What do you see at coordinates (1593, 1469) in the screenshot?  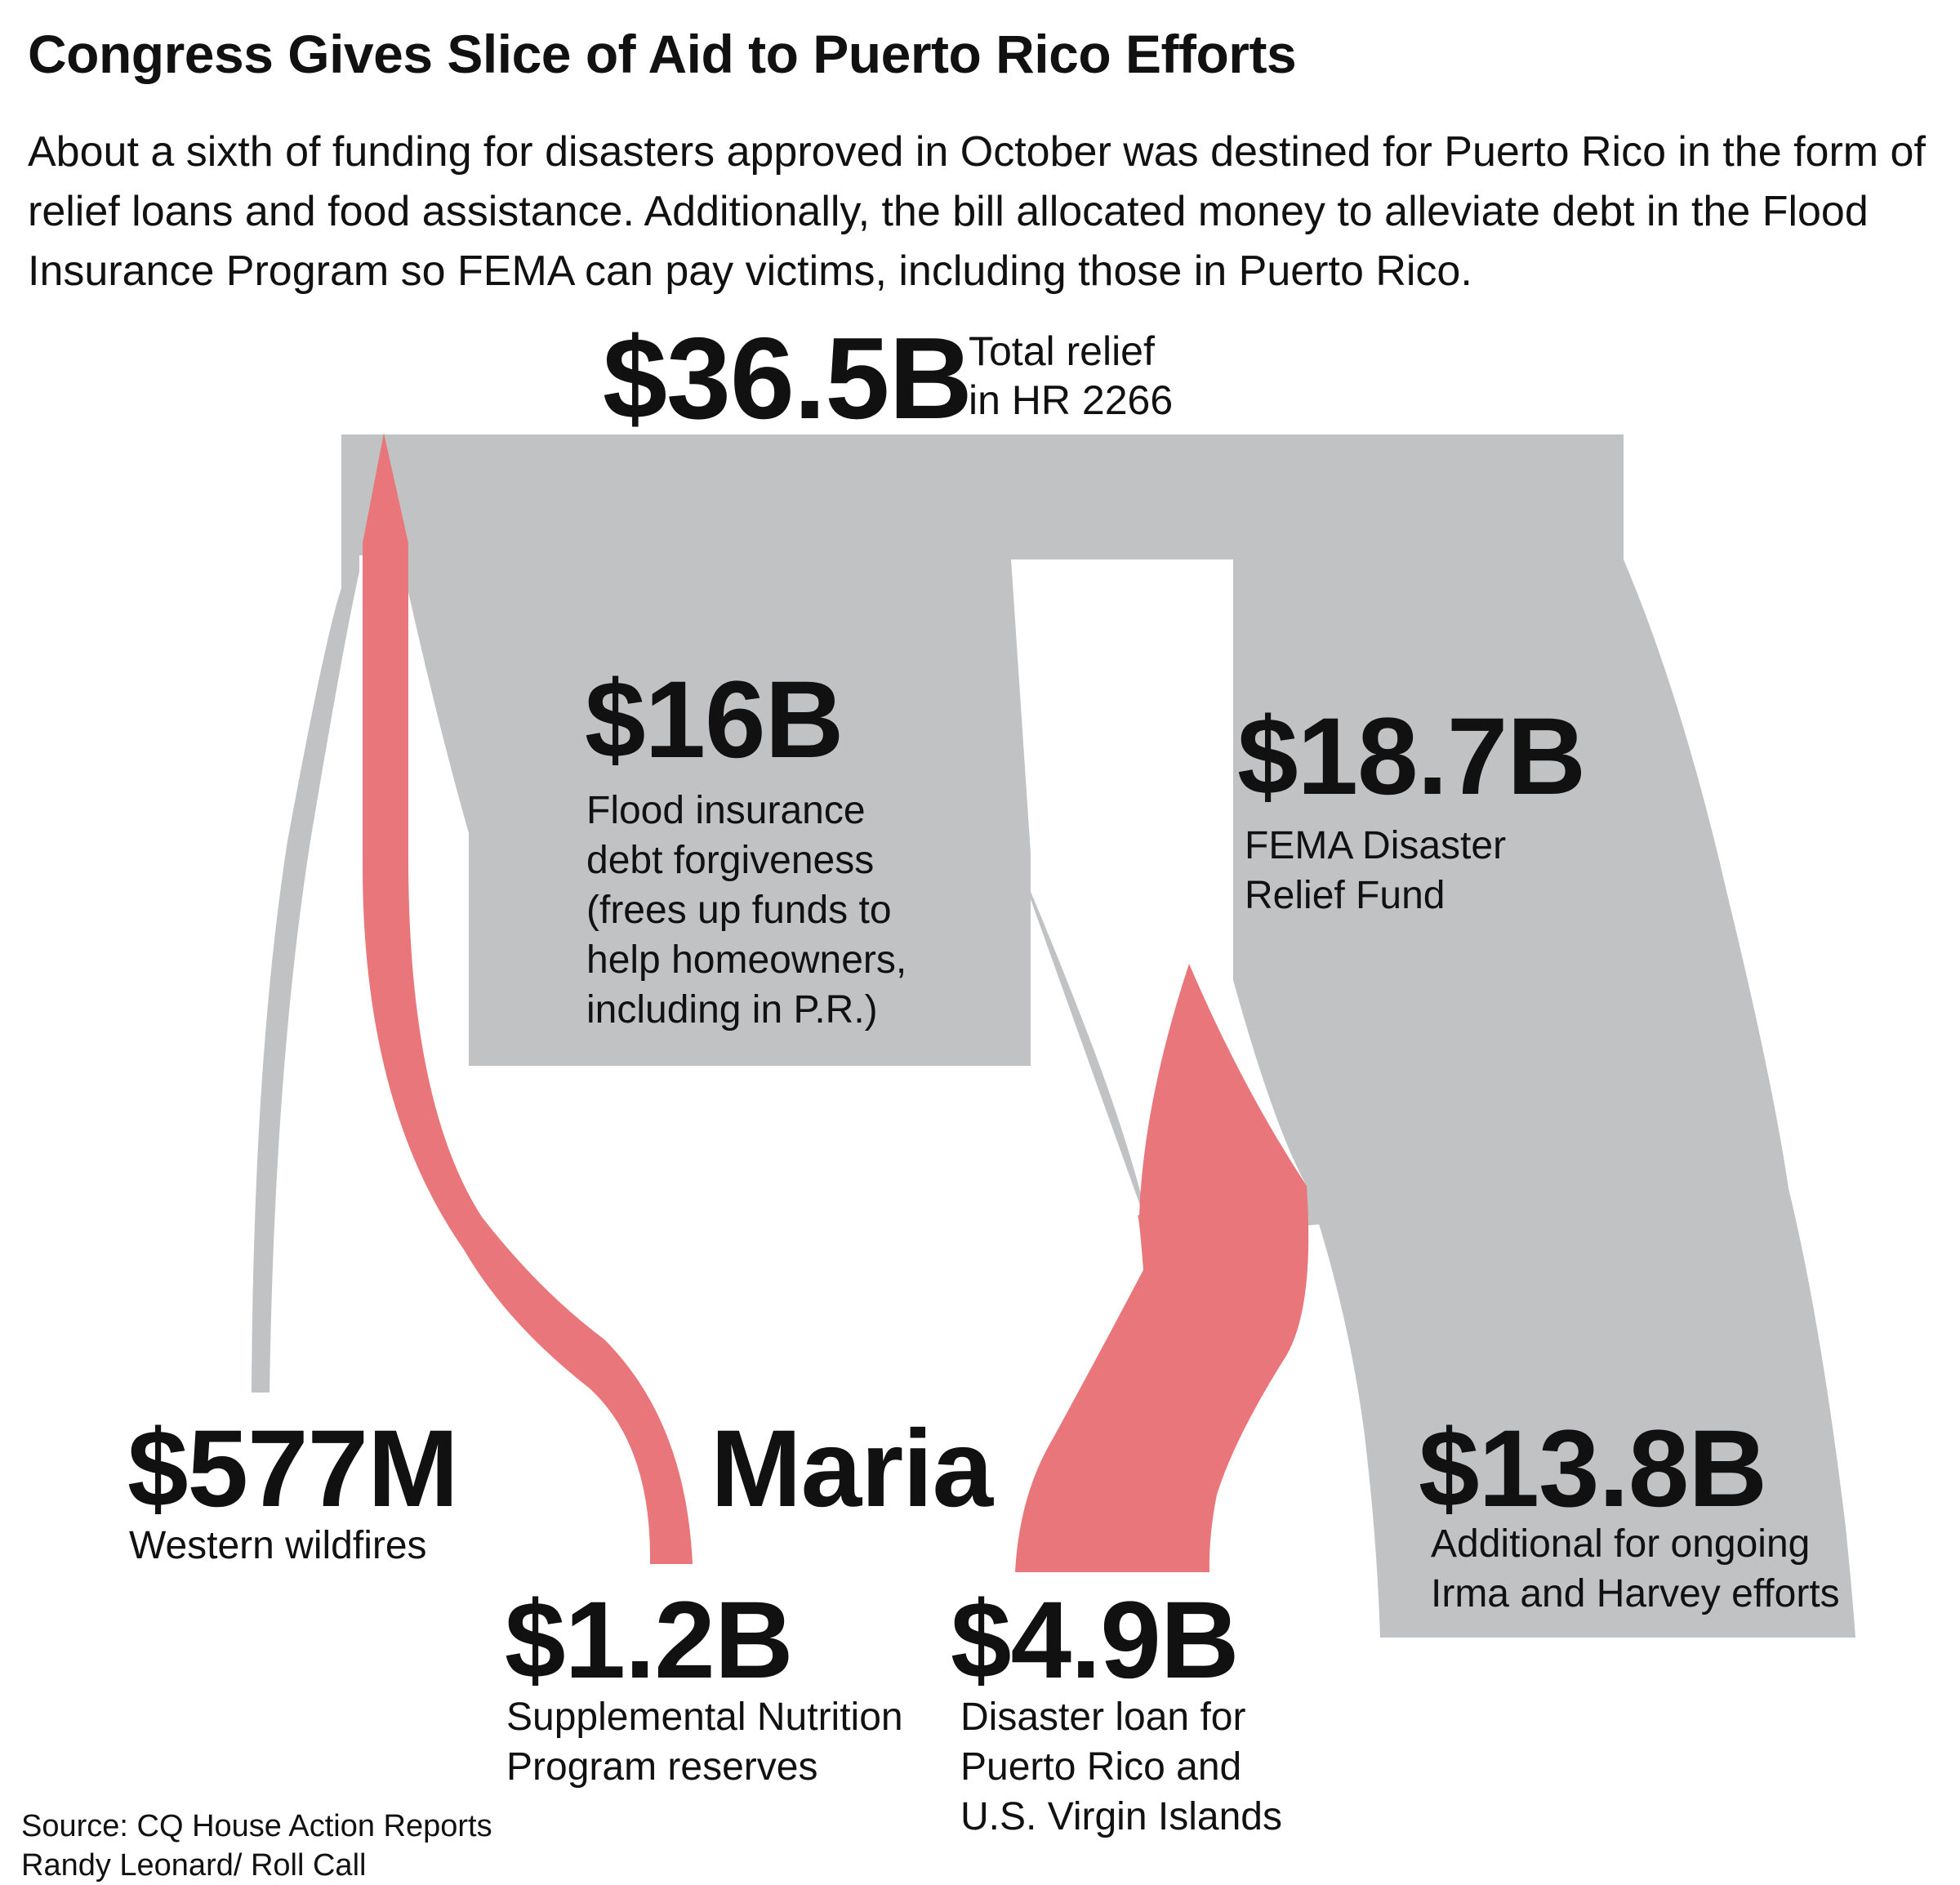 I see `irma-harvey-amount: $13.8B` at bounding box center [1593, 1469].